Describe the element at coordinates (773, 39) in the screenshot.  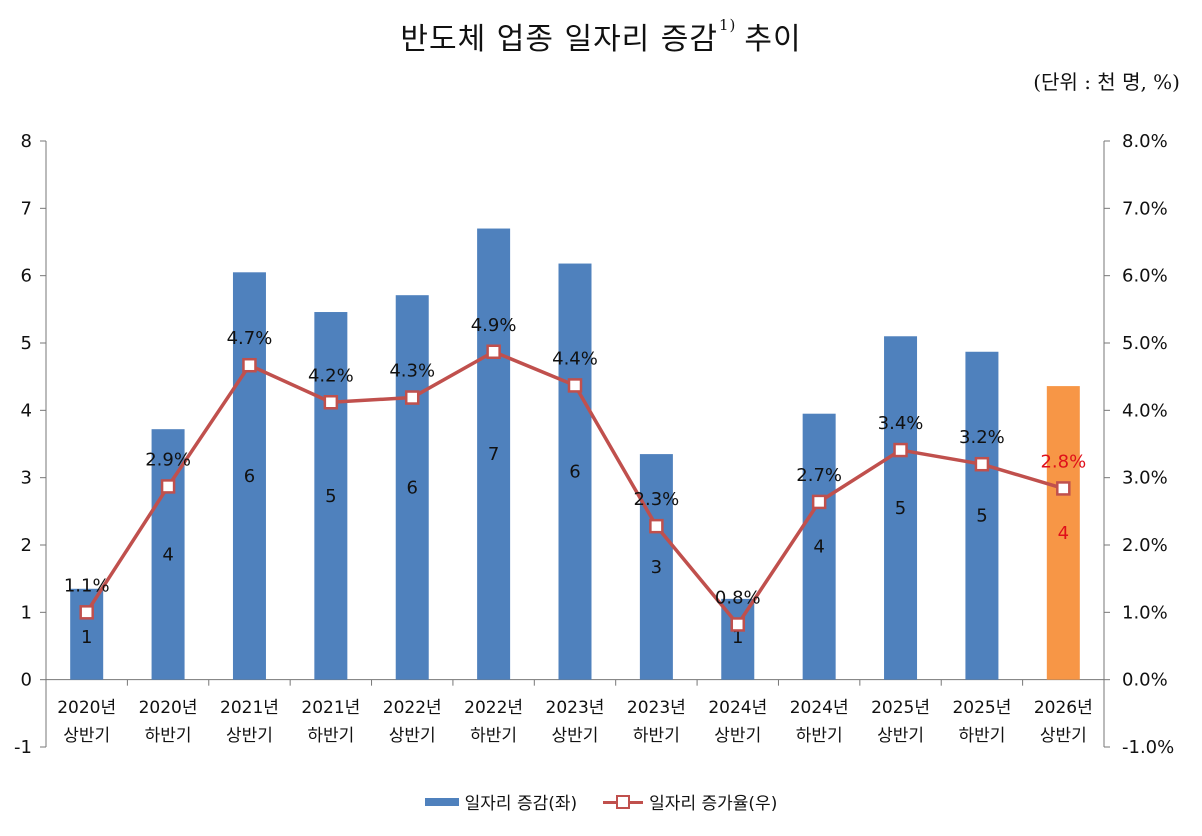
I see `chart-title-suffix: 추이` at that location.